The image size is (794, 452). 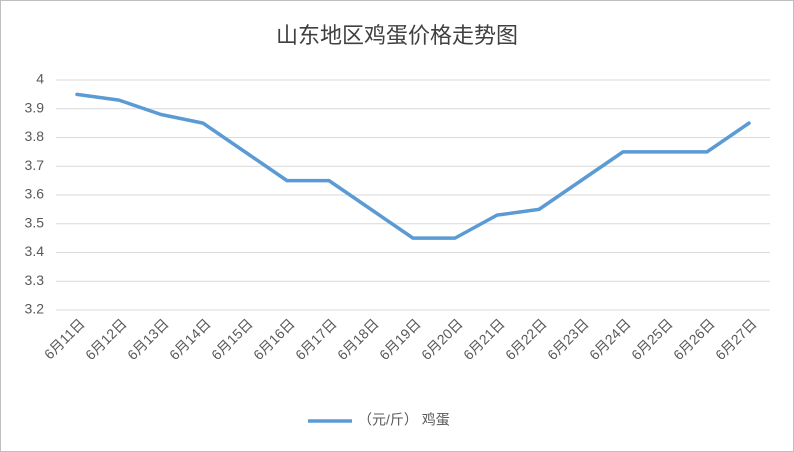 I want to click on y-tick-label: 3.6, so click(x=35, y=194).